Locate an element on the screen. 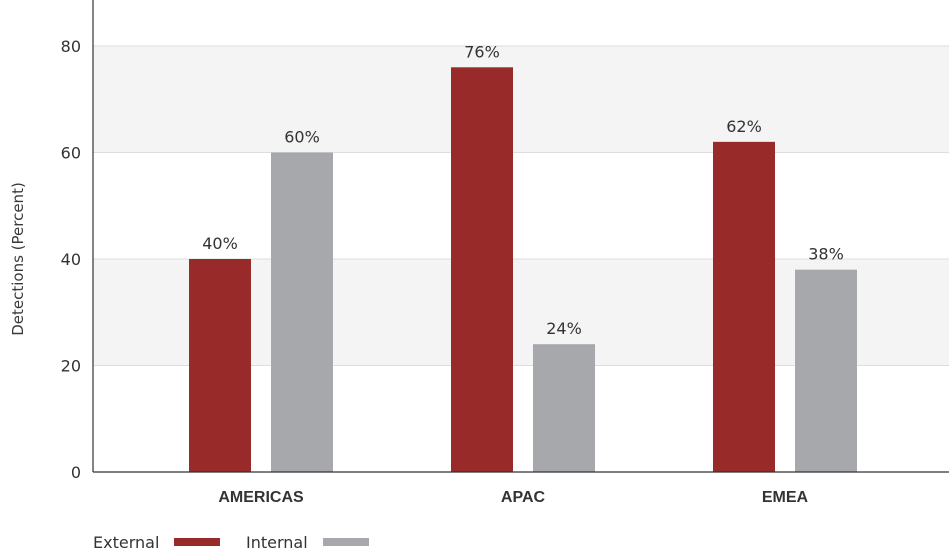 The image size is (949, 551). bar-internal-apac is located at coordinates (564, 408).